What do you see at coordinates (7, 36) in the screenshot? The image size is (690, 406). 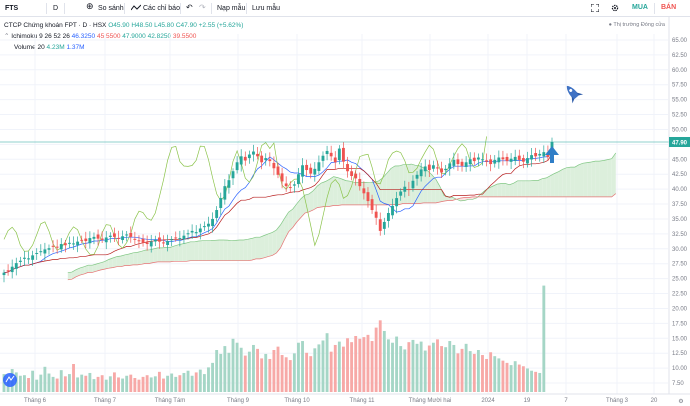 I see `collapse-chevron-icon: ⌃` at bounding box center [7, 36].